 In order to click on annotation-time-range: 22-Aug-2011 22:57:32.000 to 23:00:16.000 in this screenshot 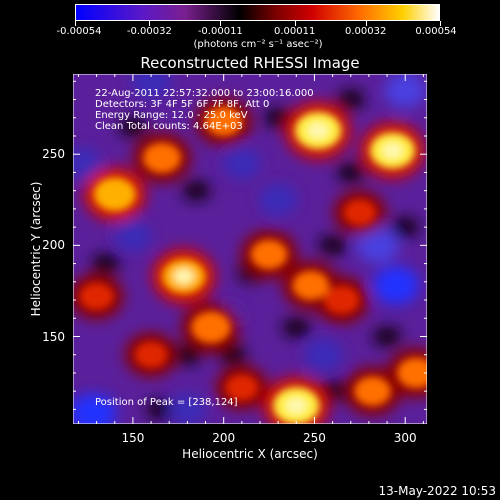, I will do `click(204, 93)`.